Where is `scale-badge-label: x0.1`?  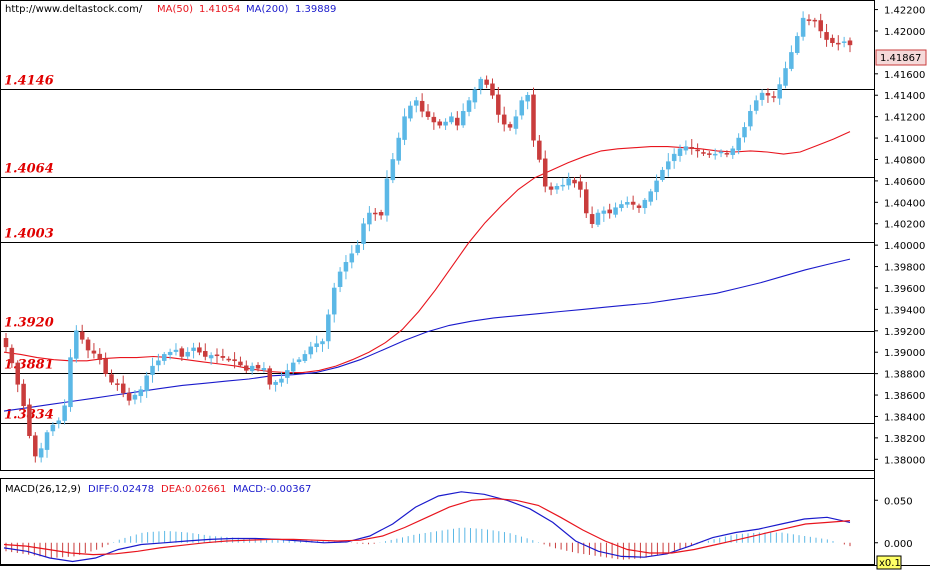
scale-badge-label: x0.1 is located at coordinates (890, 563).